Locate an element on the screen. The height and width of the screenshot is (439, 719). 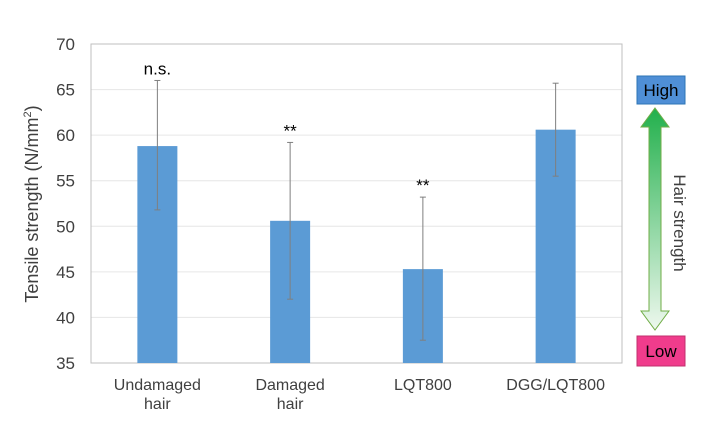
low-label: Low is located at coordinates (661, 351).